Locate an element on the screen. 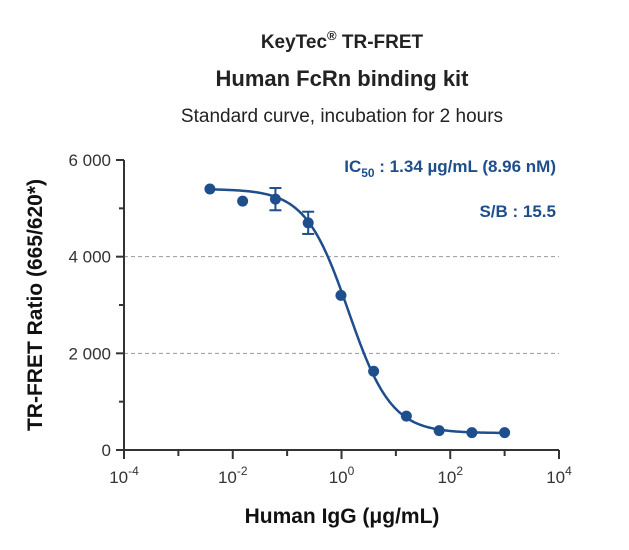 The image size is (629, 550). y-tick-label: 6 000 is located at coordinates (89, 160).